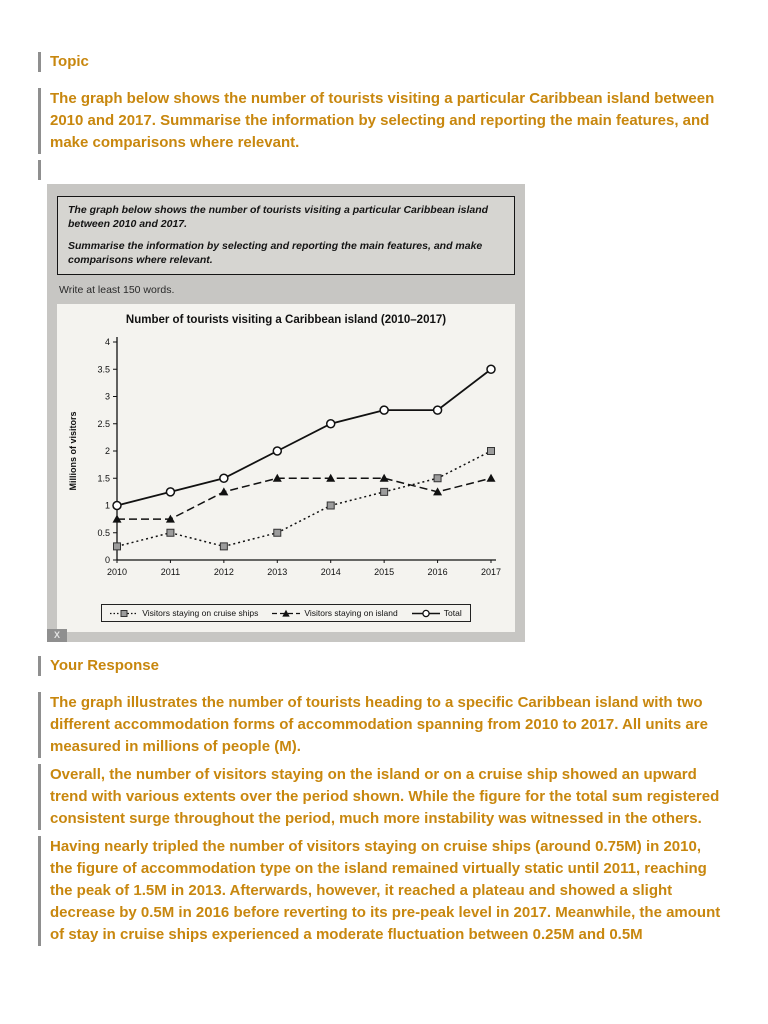 This screenshot has width=768, height=1024. Describe the element at coordinates (117, 572) in the screenshot. I see `svg-text: 2010` at that location.